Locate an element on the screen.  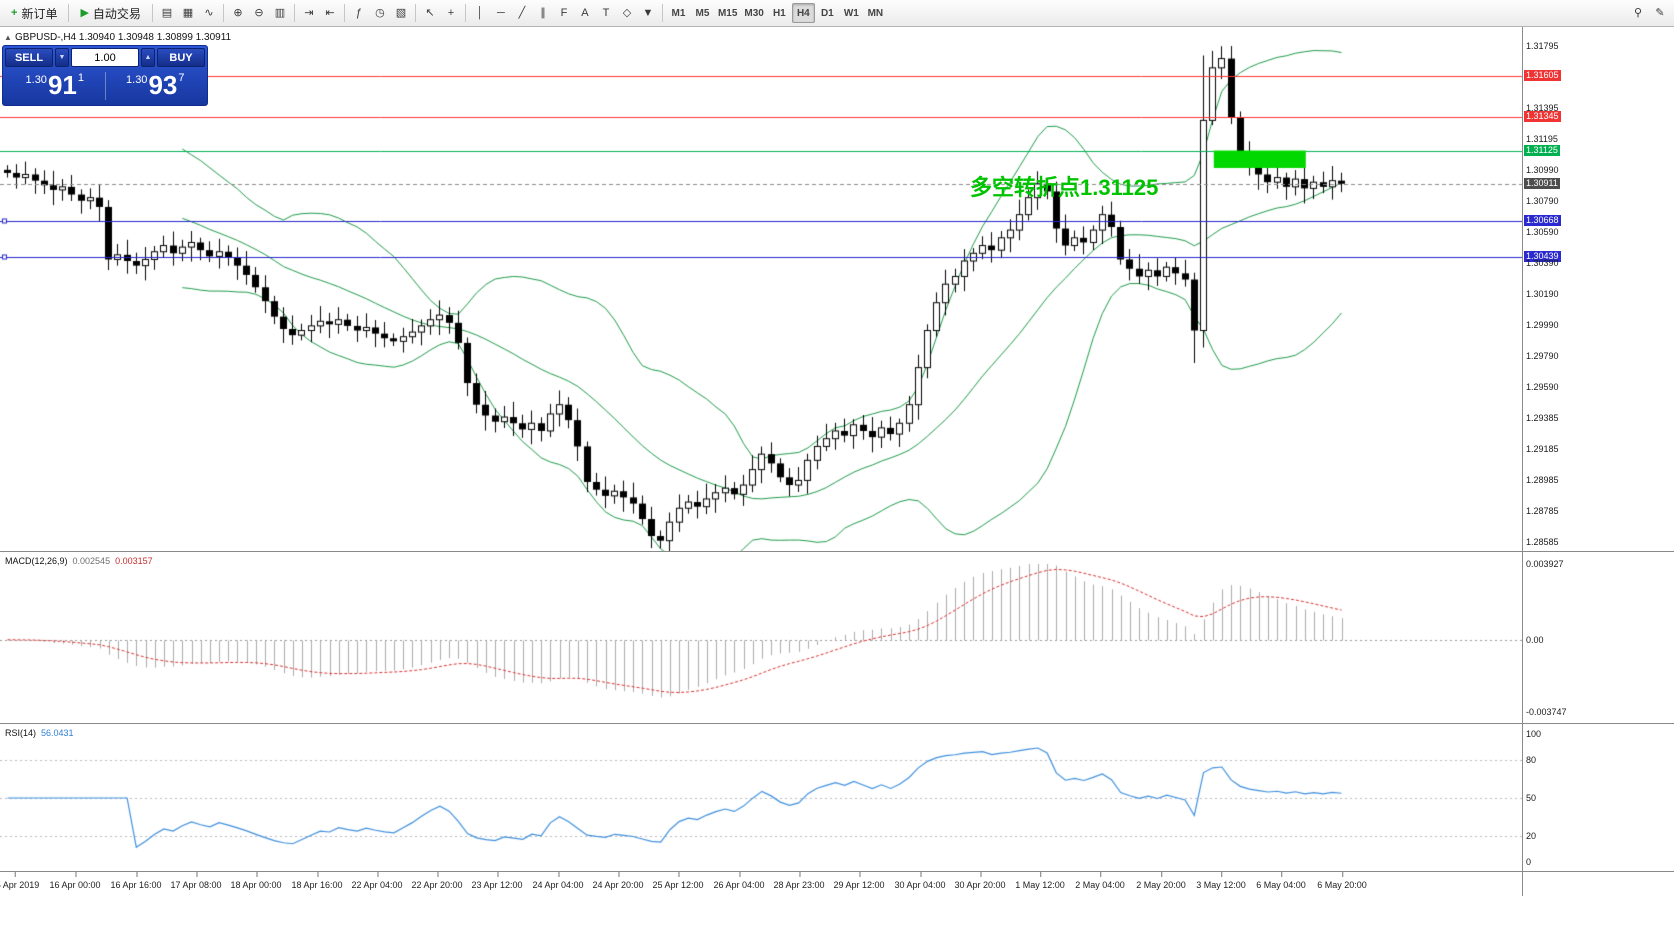
tile-windows-button: ▥ is located at coordinates (280, 13).